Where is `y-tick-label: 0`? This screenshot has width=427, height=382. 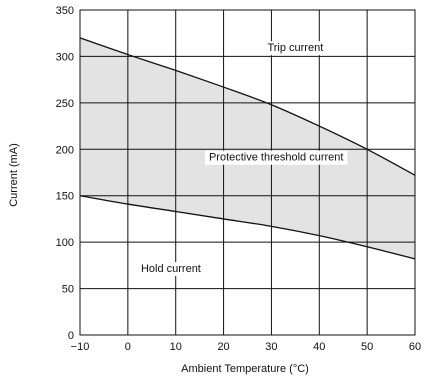
y-tick-label: 0 is located at coordinates (71, 336).